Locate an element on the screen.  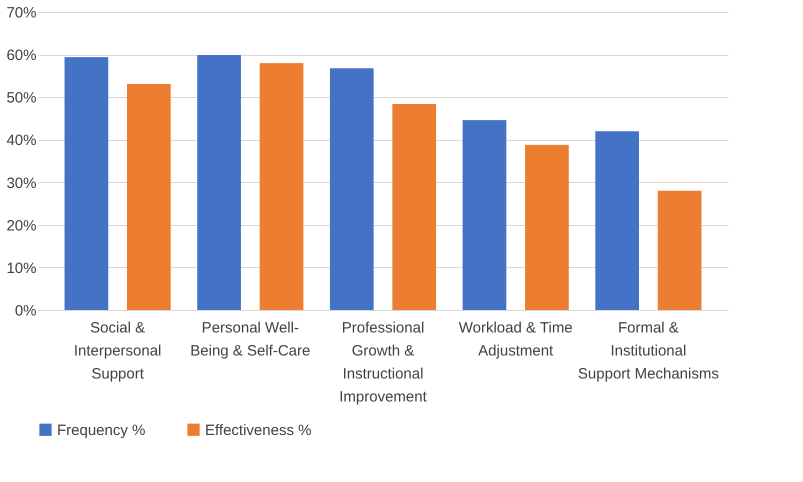
y-tick-label: 50% is located at coordinates (21, 98).